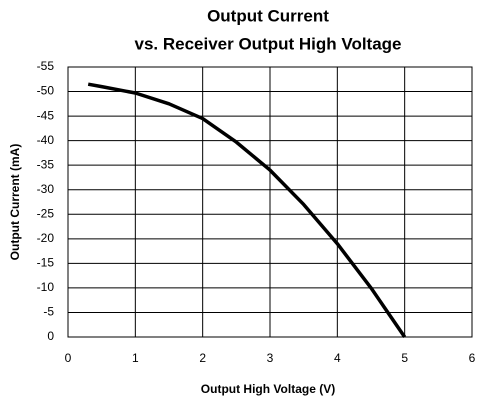 The height and width of the screenshot is (403, 477). I want to click on y-tick-label: -20, so click(46, 238).